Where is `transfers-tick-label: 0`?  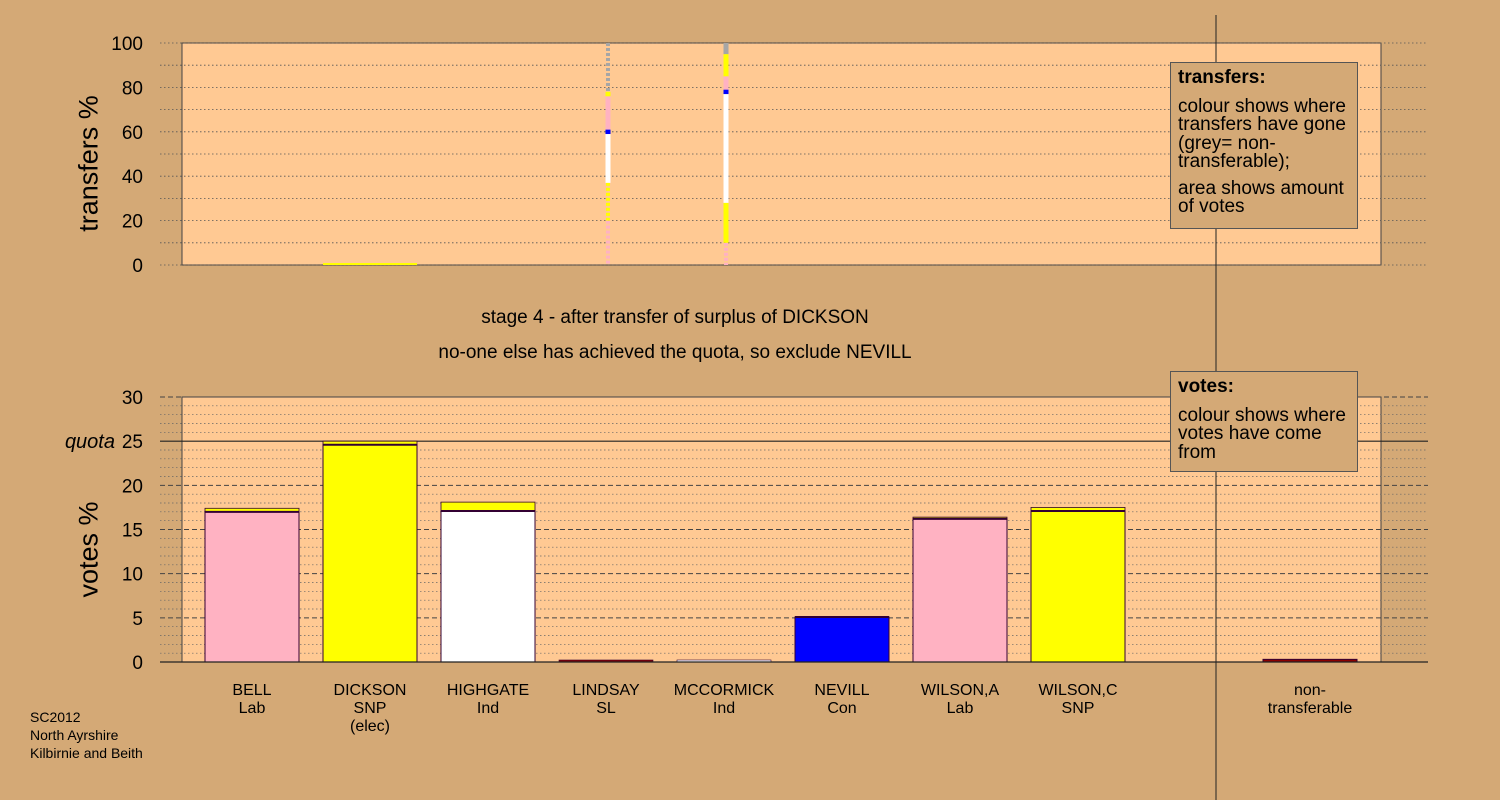
transfers-tick-label: 0 is located at coordinates (137, 266).